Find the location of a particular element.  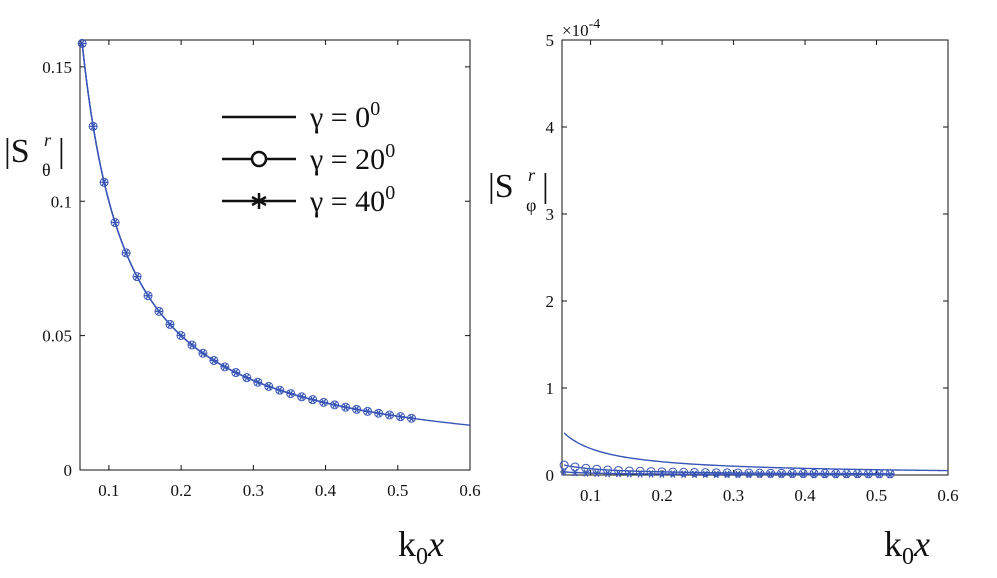

right-x-tick-label: 0.5 is located at coordinates (876, 495).